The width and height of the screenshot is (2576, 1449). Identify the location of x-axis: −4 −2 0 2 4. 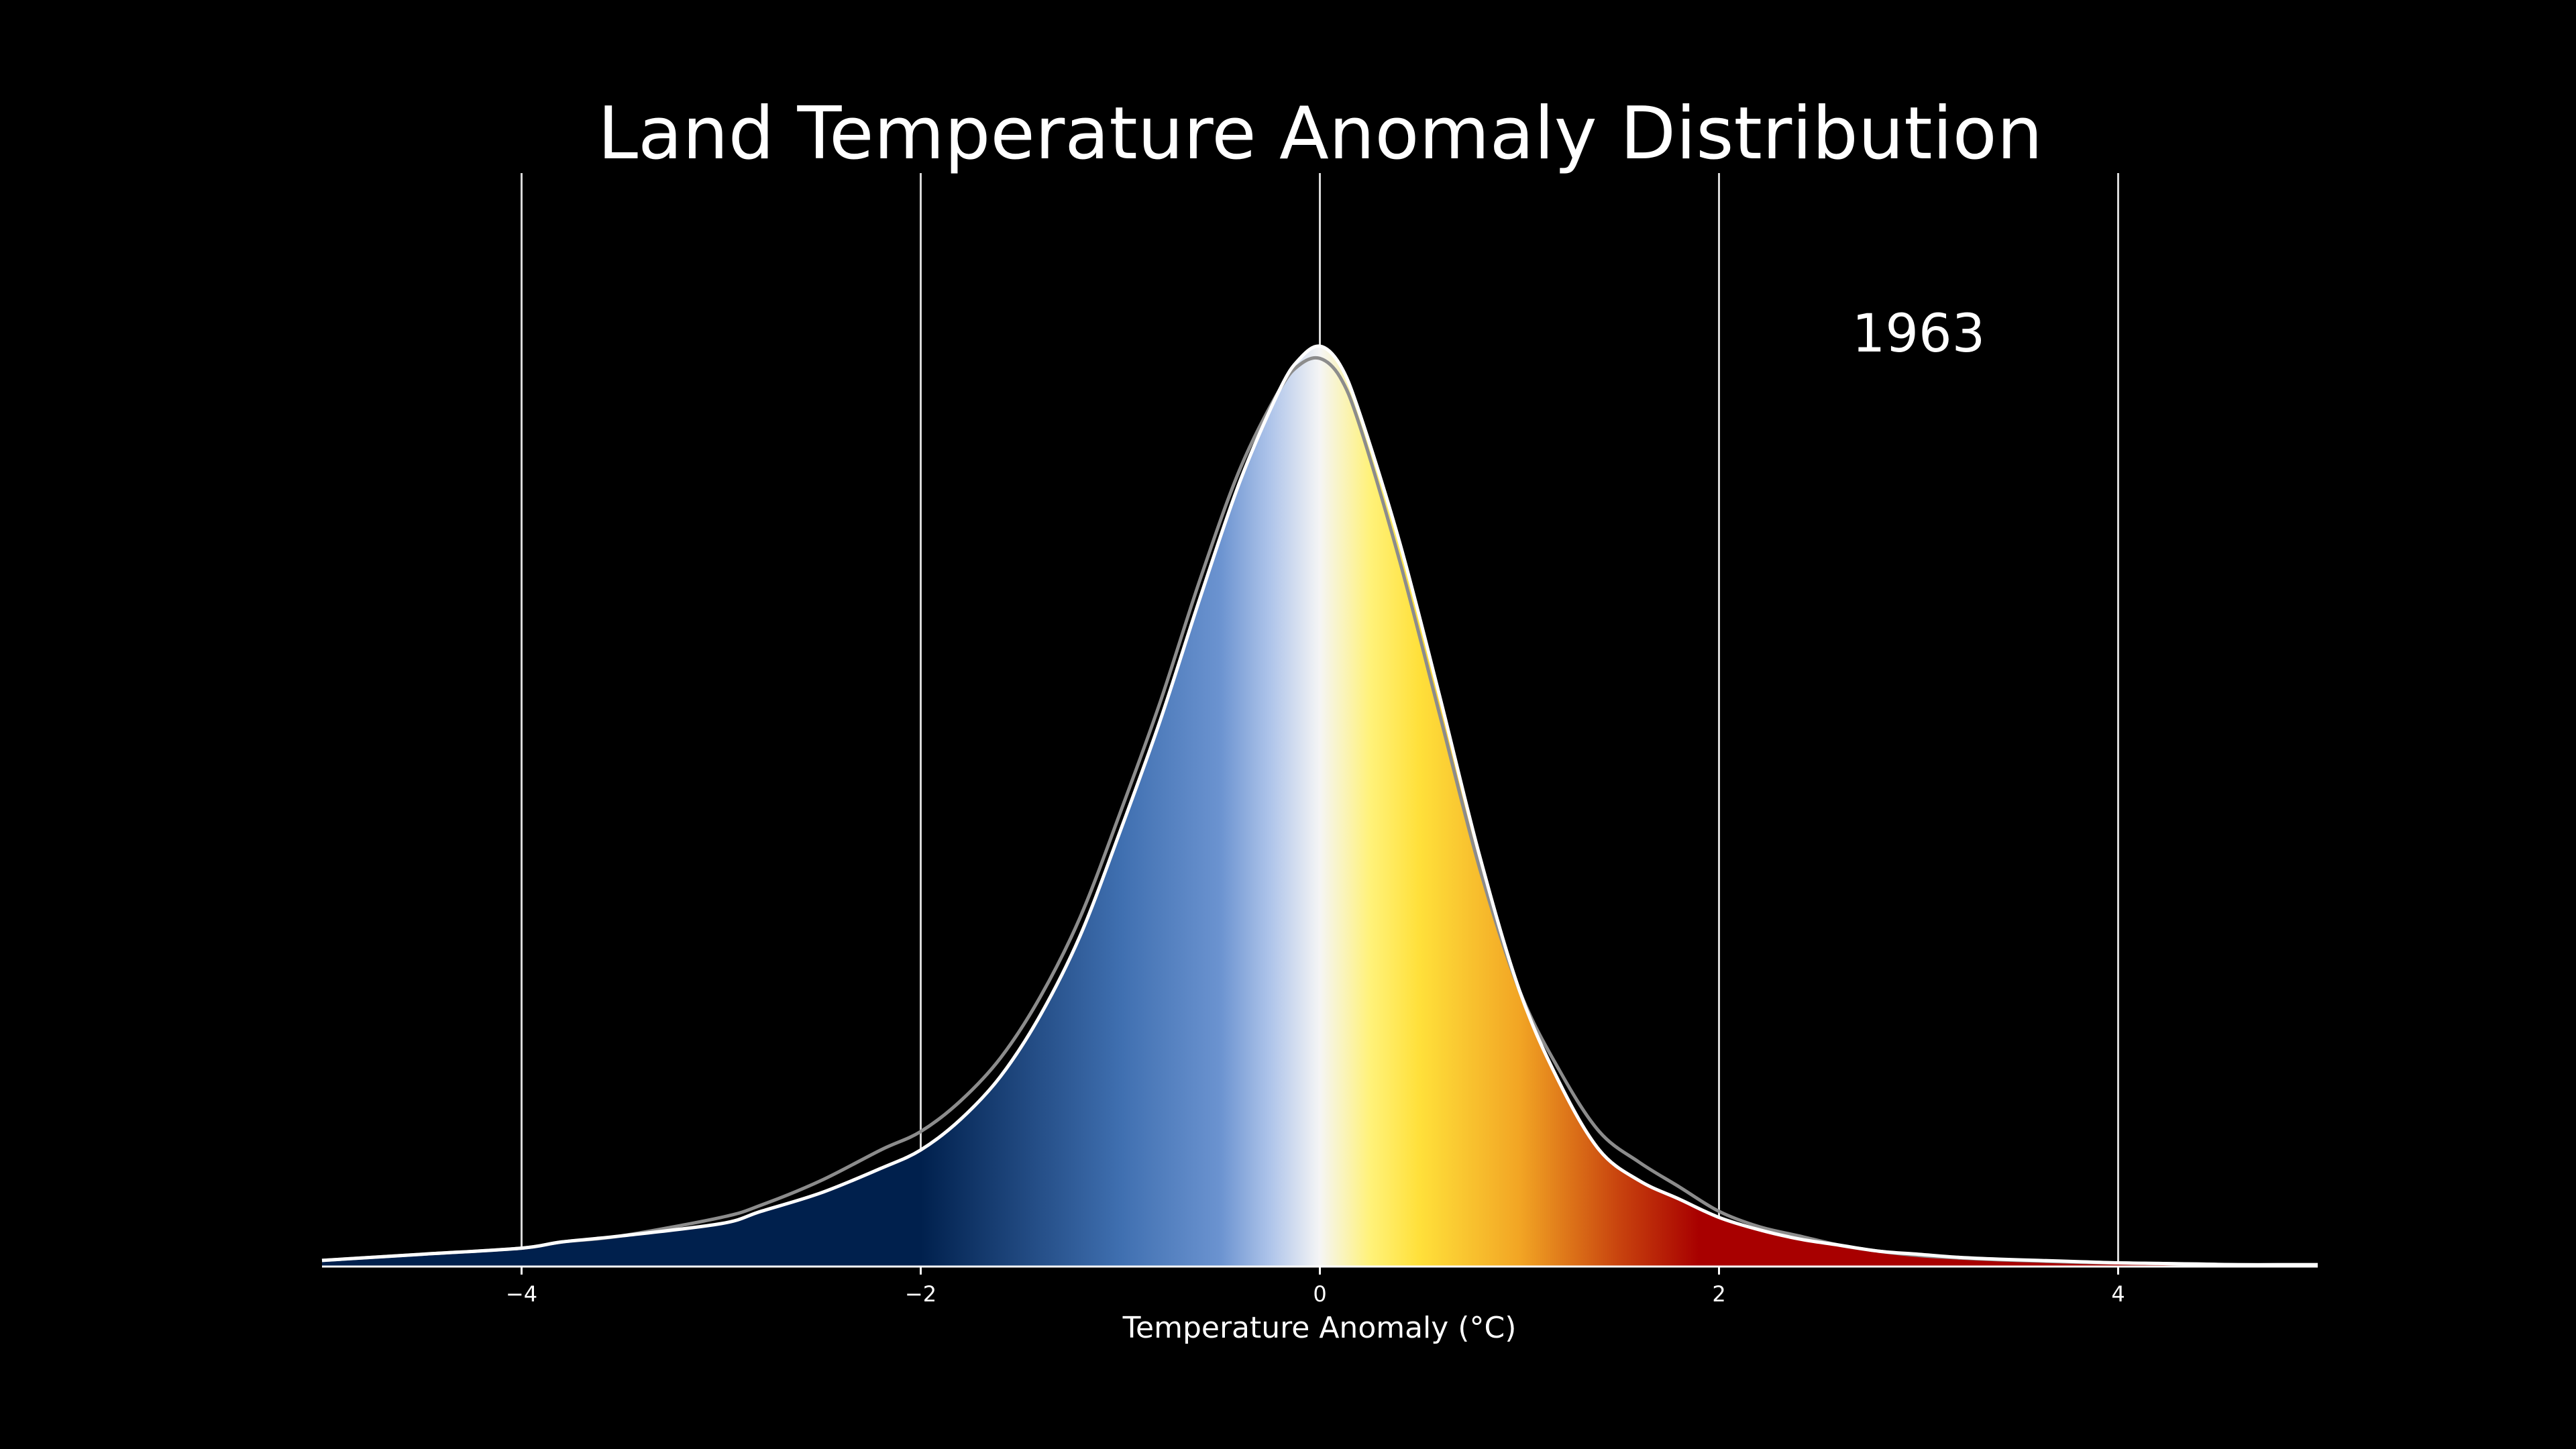
(1320, 1286).